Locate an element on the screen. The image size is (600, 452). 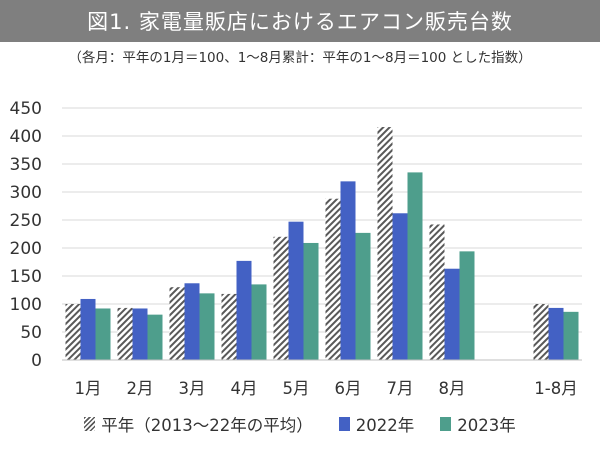
x-tick-label: 6月 is located at coordinates (348, 388).